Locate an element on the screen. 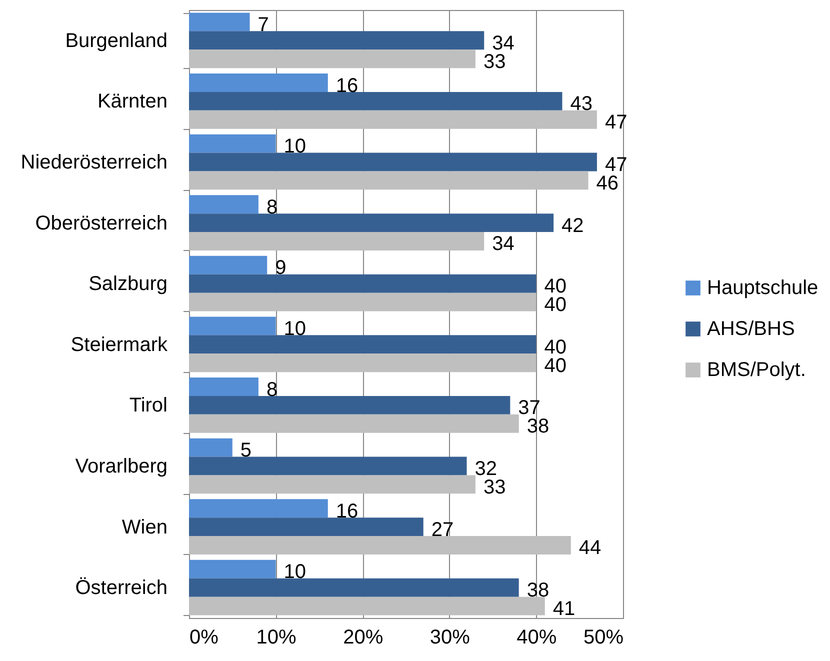 The height and width of the screenshot is (661, 830). y-tick-label: Wien is located at coordinates (145, 527).